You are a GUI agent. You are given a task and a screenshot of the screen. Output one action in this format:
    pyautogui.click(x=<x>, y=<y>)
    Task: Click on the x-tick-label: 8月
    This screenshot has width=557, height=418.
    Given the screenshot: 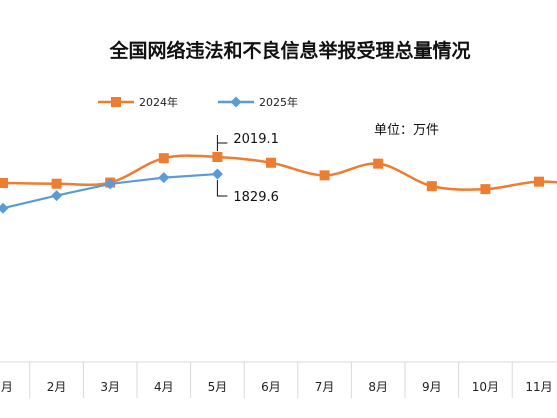 What is the action you would take?
    pyautogui.click(x=378, y=387)
    